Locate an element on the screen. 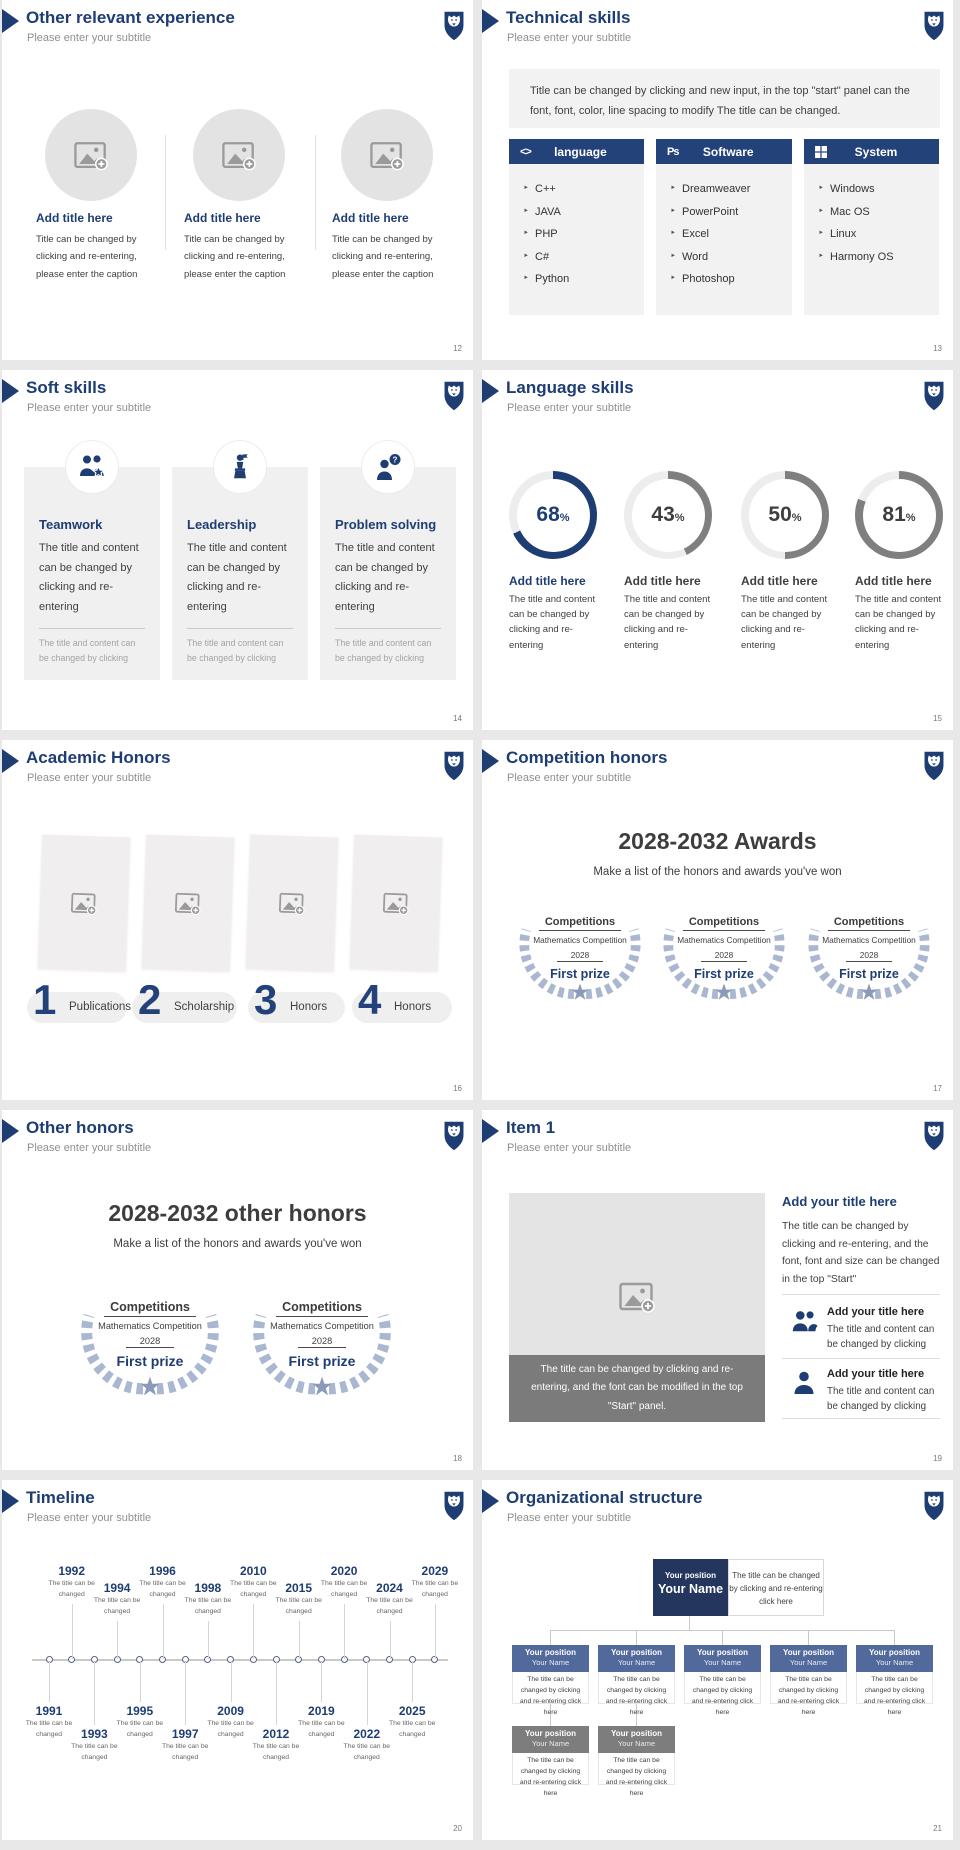 Image resolution: width=960 pixels, height=1850 pixels. badge-event: Mathematics Competition is located at coordinates (322, 1326).